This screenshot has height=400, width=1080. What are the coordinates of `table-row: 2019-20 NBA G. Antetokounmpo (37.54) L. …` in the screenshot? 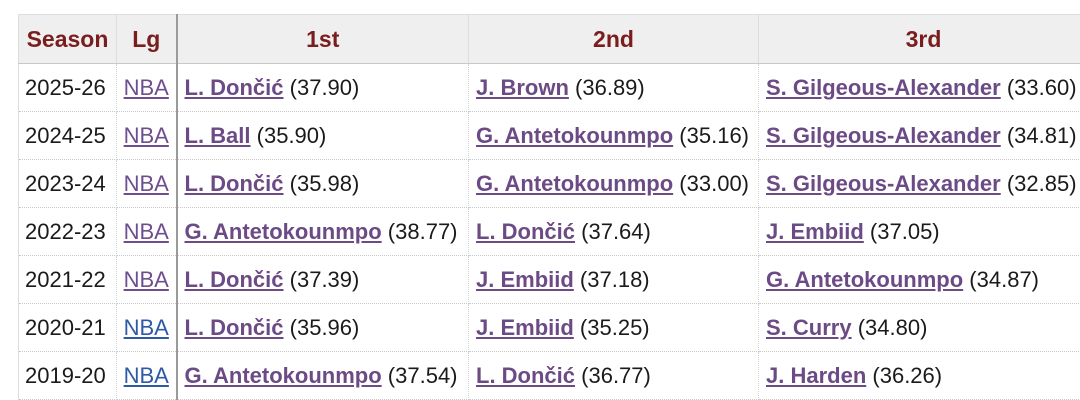 It's located at (549, 375).